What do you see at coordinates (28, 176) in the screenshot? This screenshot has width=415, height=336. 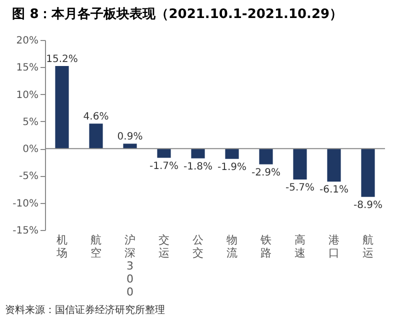 I see `y-tick-label: -5%` at bounding box center [28, 176].